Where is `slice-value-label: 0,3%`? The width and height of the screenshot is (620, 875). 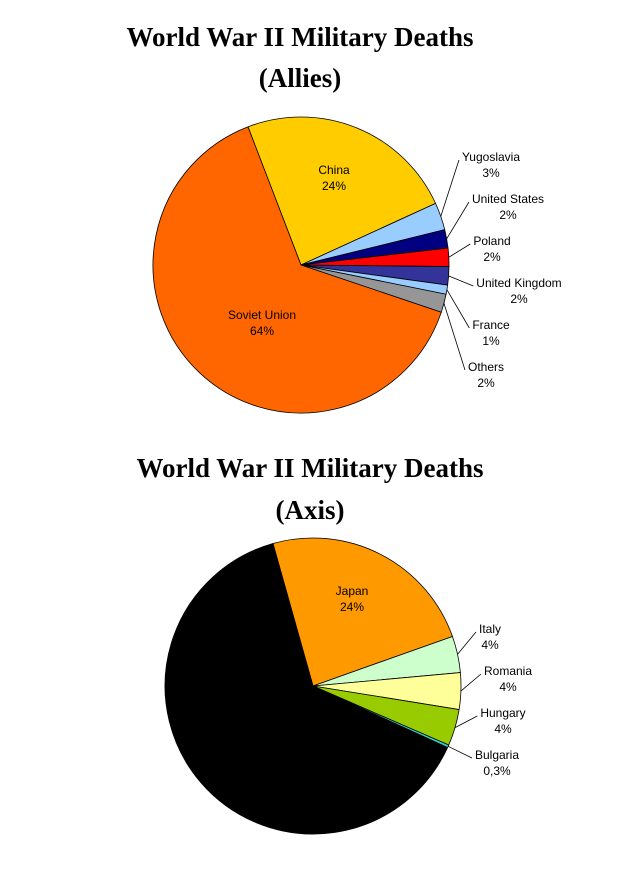 slice-value-label: 0,3% is located at coordinates (497, 771).